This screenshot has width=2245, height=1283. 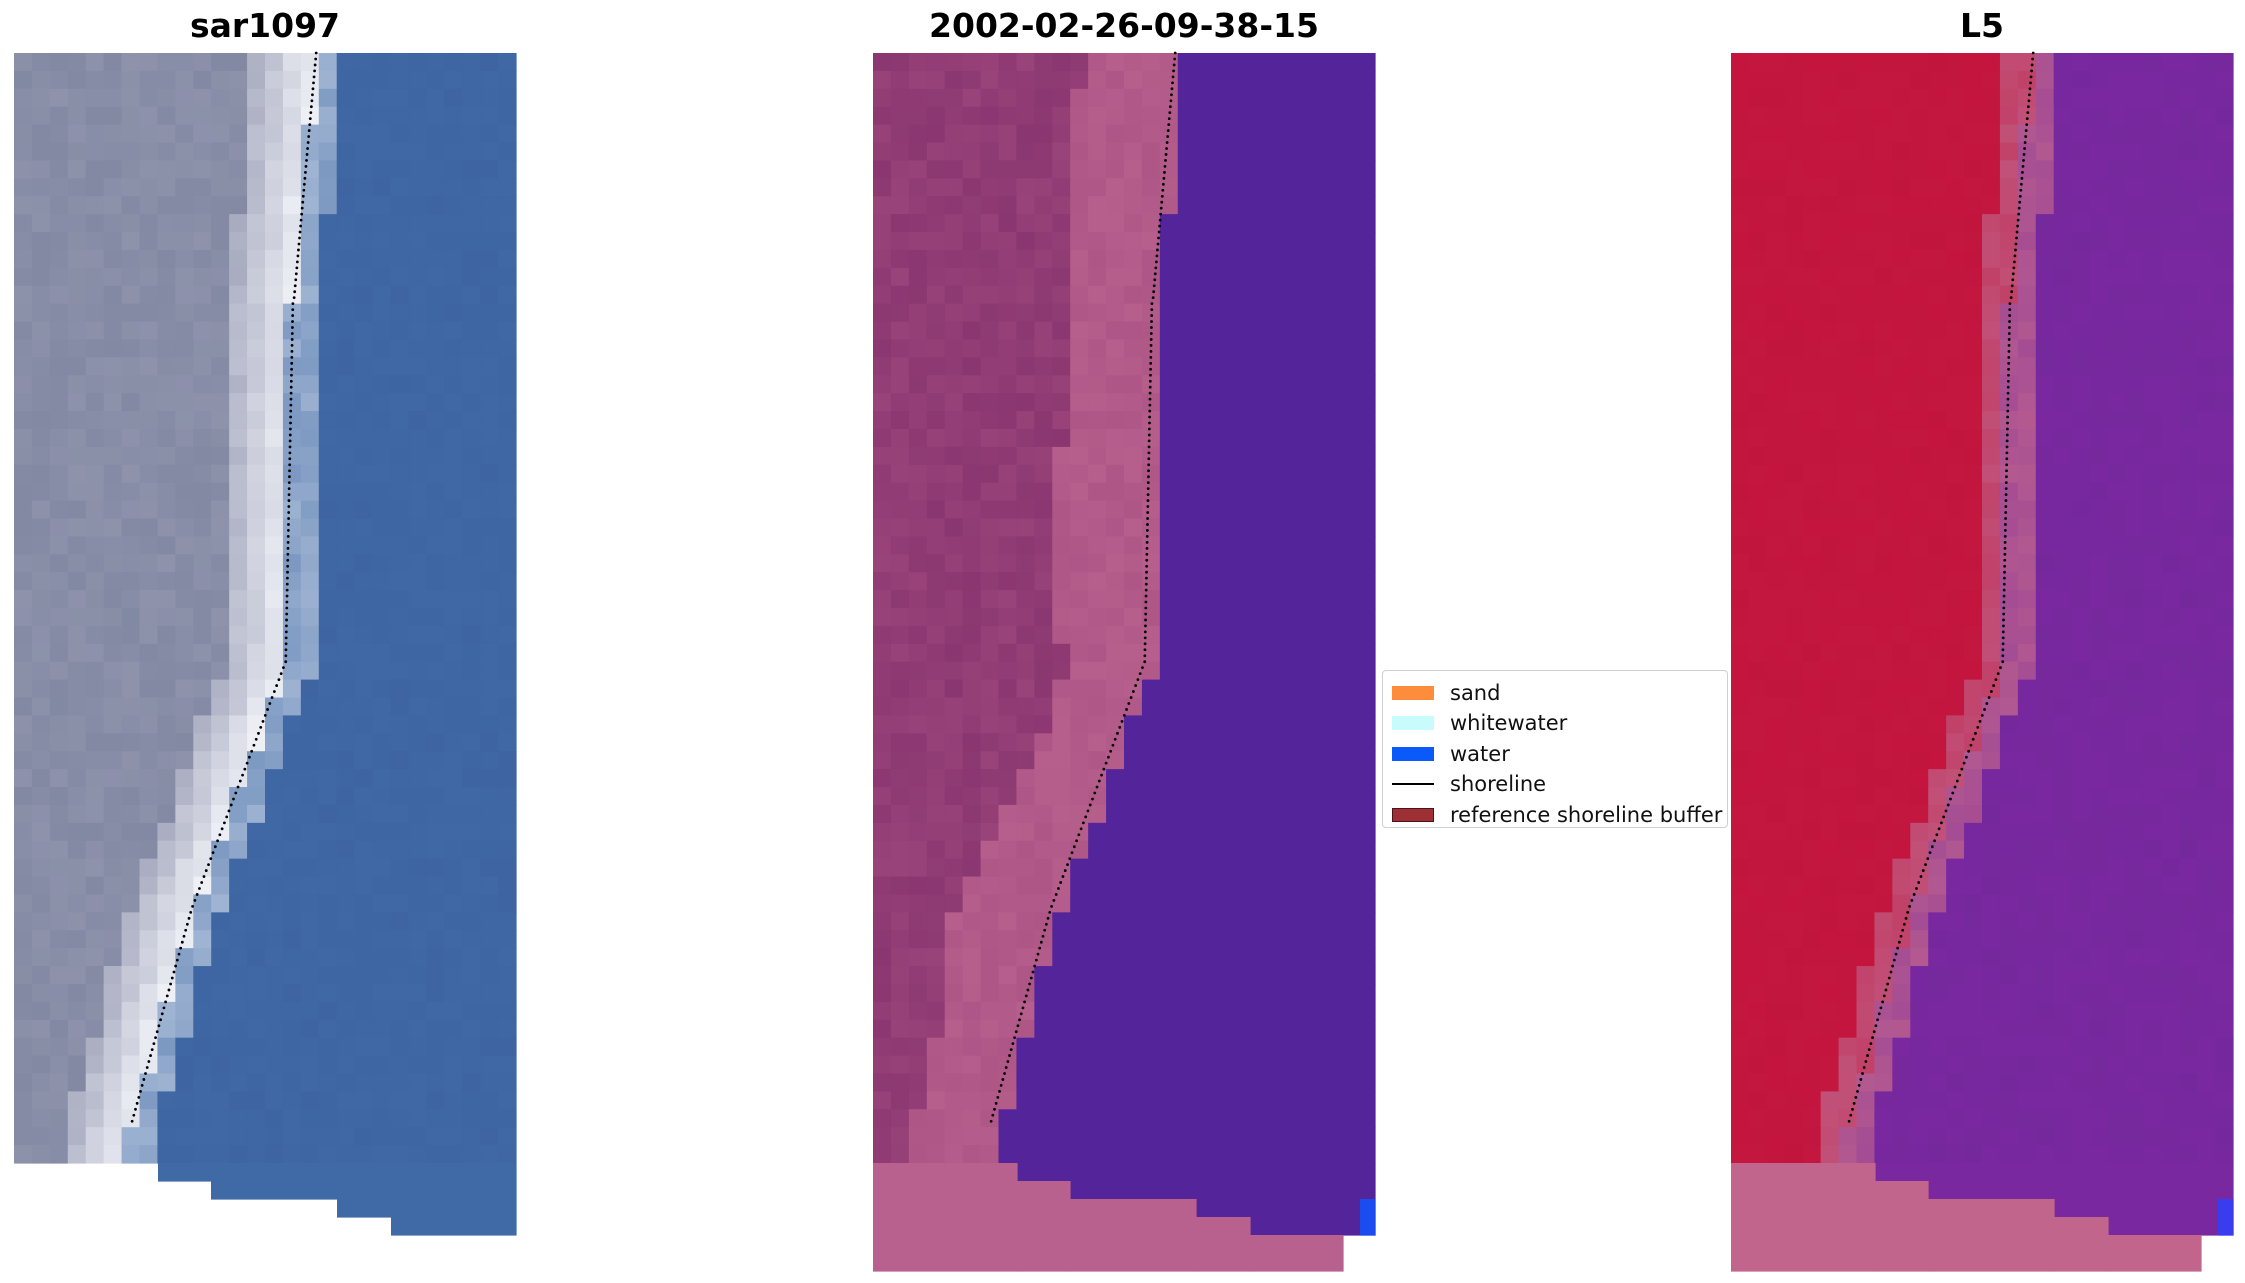 I want to click on shoreline-dots, so click(x=1083, y=587).